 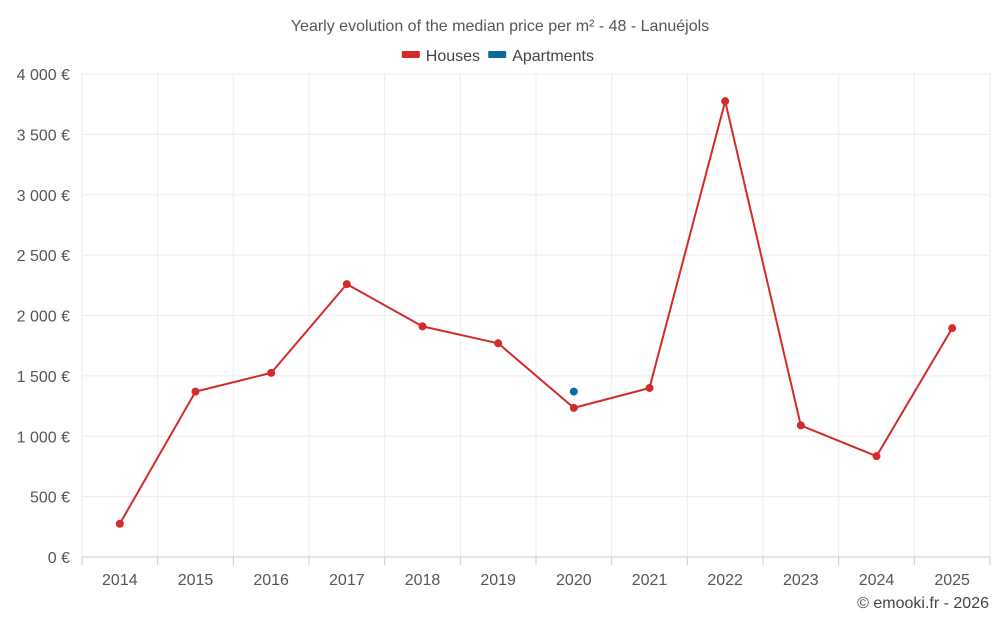 What do you see at coordinates (43, 256) in the screenshot?
I see `y-tick-label: 2 500 €` at bounding box center [43, 256].